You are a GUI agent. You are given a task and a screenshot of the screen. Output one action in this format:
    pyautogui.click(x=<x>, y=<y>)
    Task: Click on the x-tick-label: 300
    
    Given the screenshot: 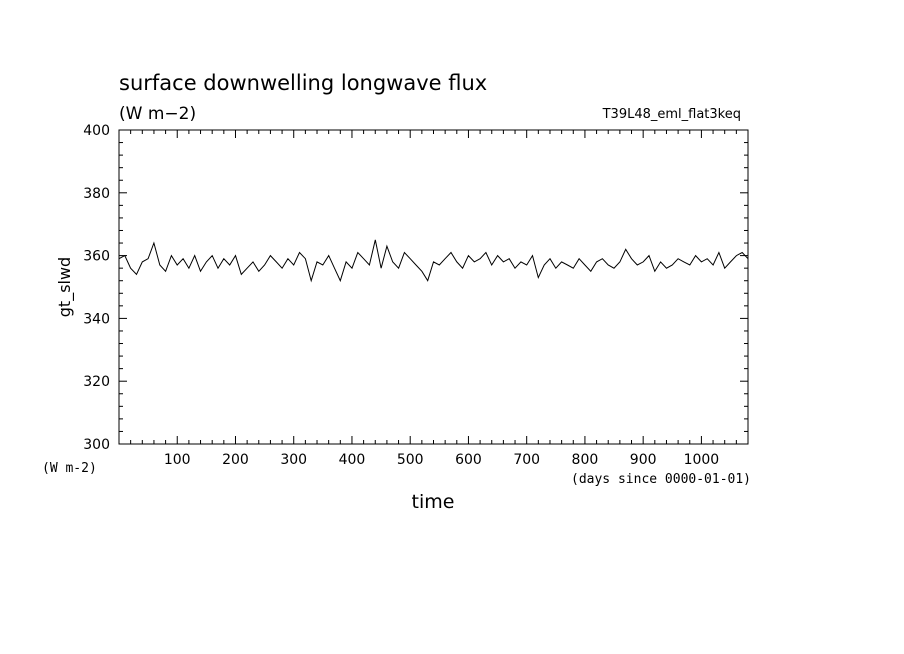 What is the action you would take?
    pyautogui.click(x=293, y=460)
    